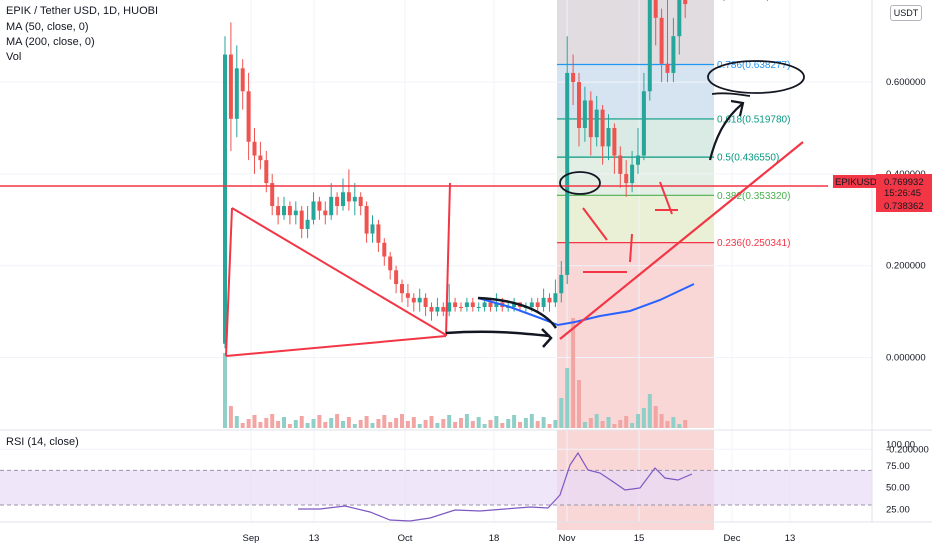 The height and width of the screenshot is (550, 932). Describe the element at coordinates (902, 193) in the screenshot. I see `price-box-text: 15:26:45` at that location.